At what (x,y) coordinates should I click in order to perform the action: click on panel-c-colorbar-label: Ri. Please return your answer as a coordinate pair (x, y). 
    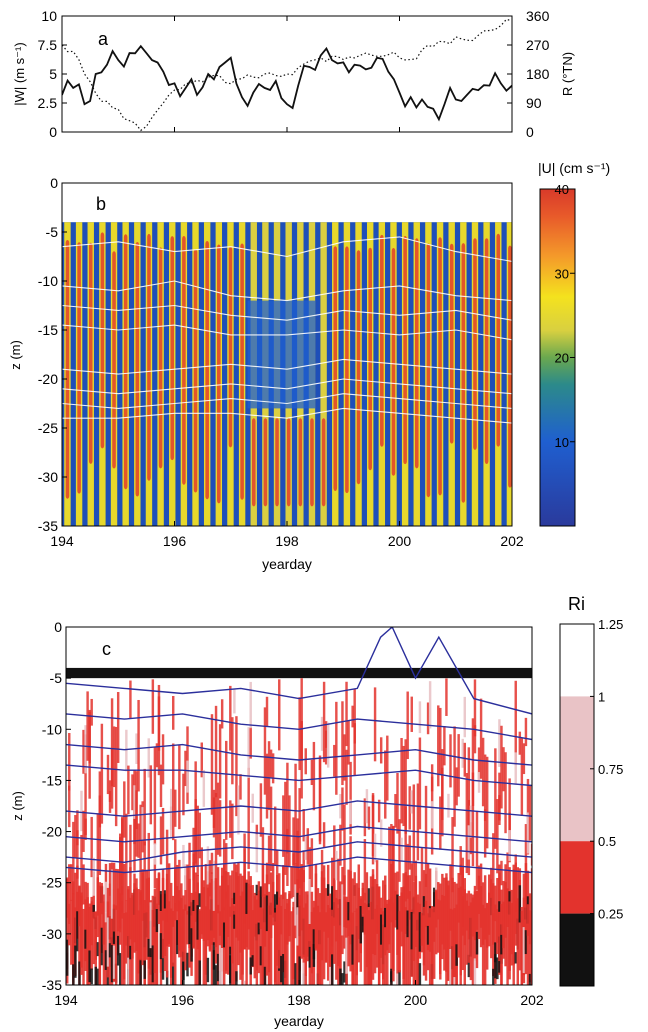
    Looking at the image, I should click on (576, 604).